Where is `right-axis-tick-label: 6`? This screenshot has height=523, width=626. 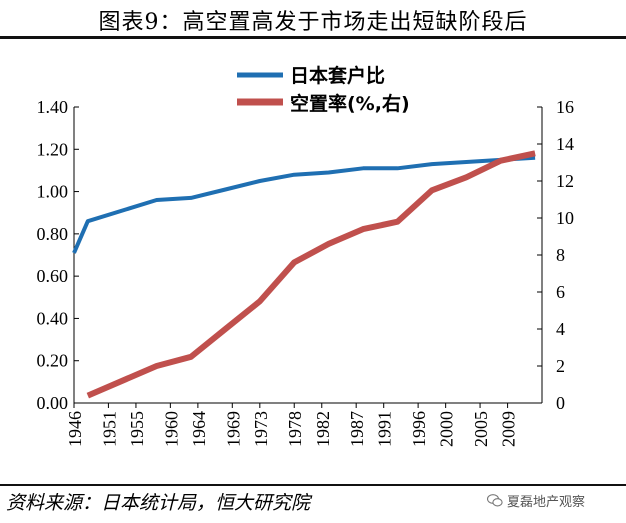
right-axis-tick-label: 6 is located at coordinates (560, 292).